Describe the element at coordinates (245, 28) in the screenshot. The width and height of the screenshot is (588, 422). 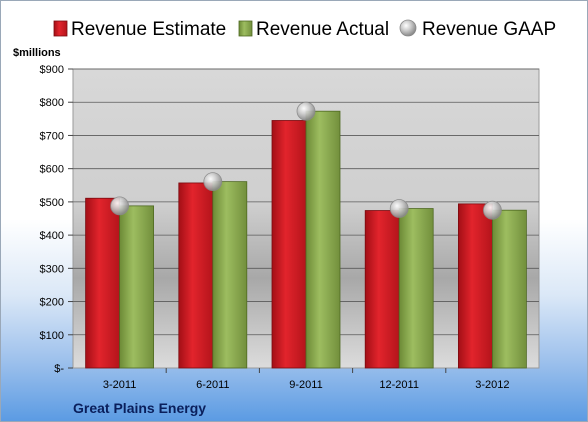
I see `legend-swatch-actual` at that location.